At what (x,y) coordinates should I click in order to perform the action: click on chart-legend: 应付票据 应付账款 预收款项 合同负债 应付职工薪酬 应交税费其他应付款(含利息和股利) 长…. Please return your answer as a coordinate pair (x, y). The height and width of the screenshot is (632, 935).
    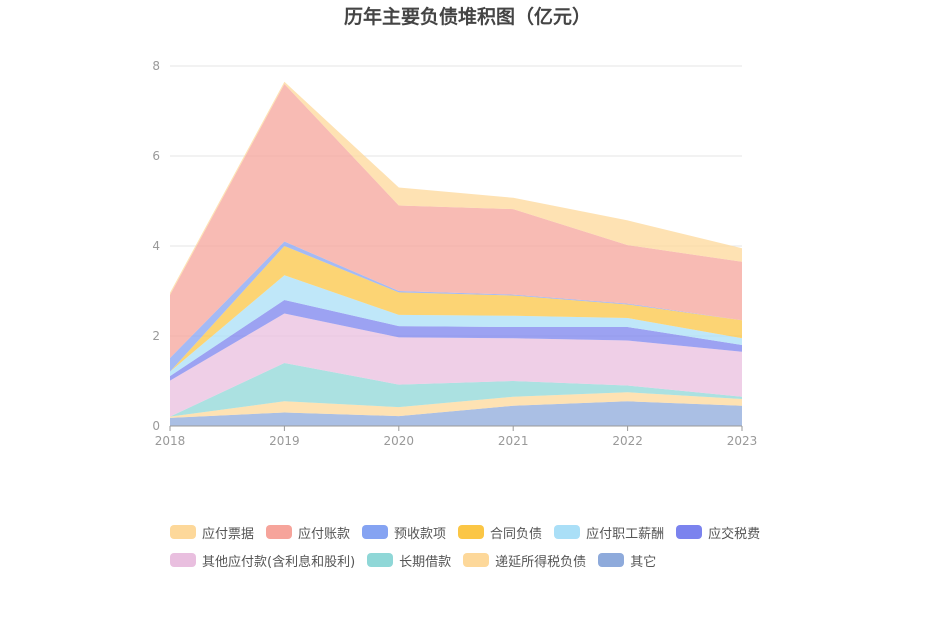
    Looking at the image, I should click on (480, 546).